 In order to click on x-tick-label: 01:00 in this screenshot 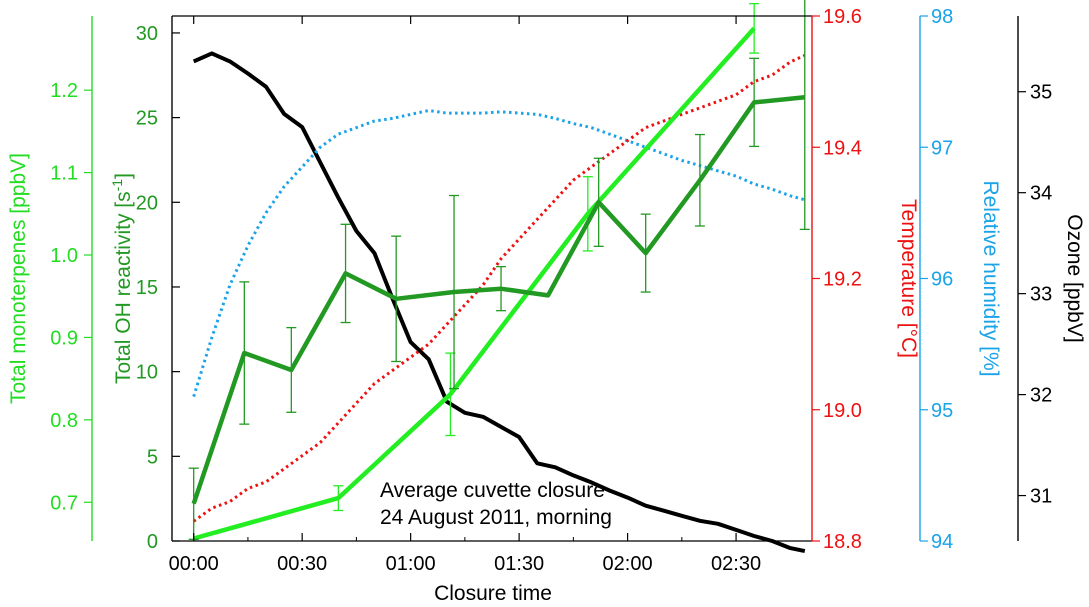, I will do `click(411, 564)`.